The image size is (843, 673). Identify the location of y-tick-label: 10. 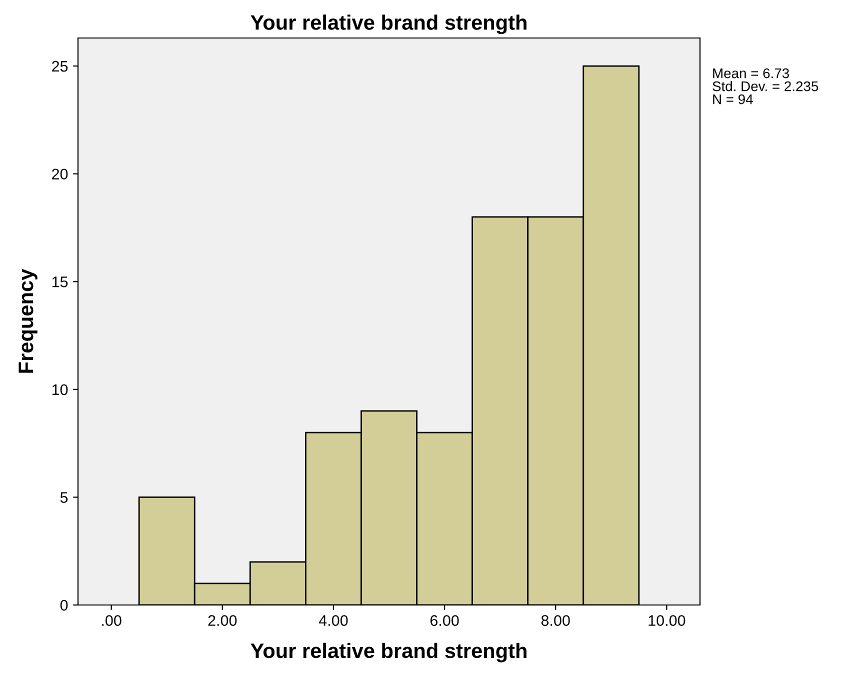
(60, 390).